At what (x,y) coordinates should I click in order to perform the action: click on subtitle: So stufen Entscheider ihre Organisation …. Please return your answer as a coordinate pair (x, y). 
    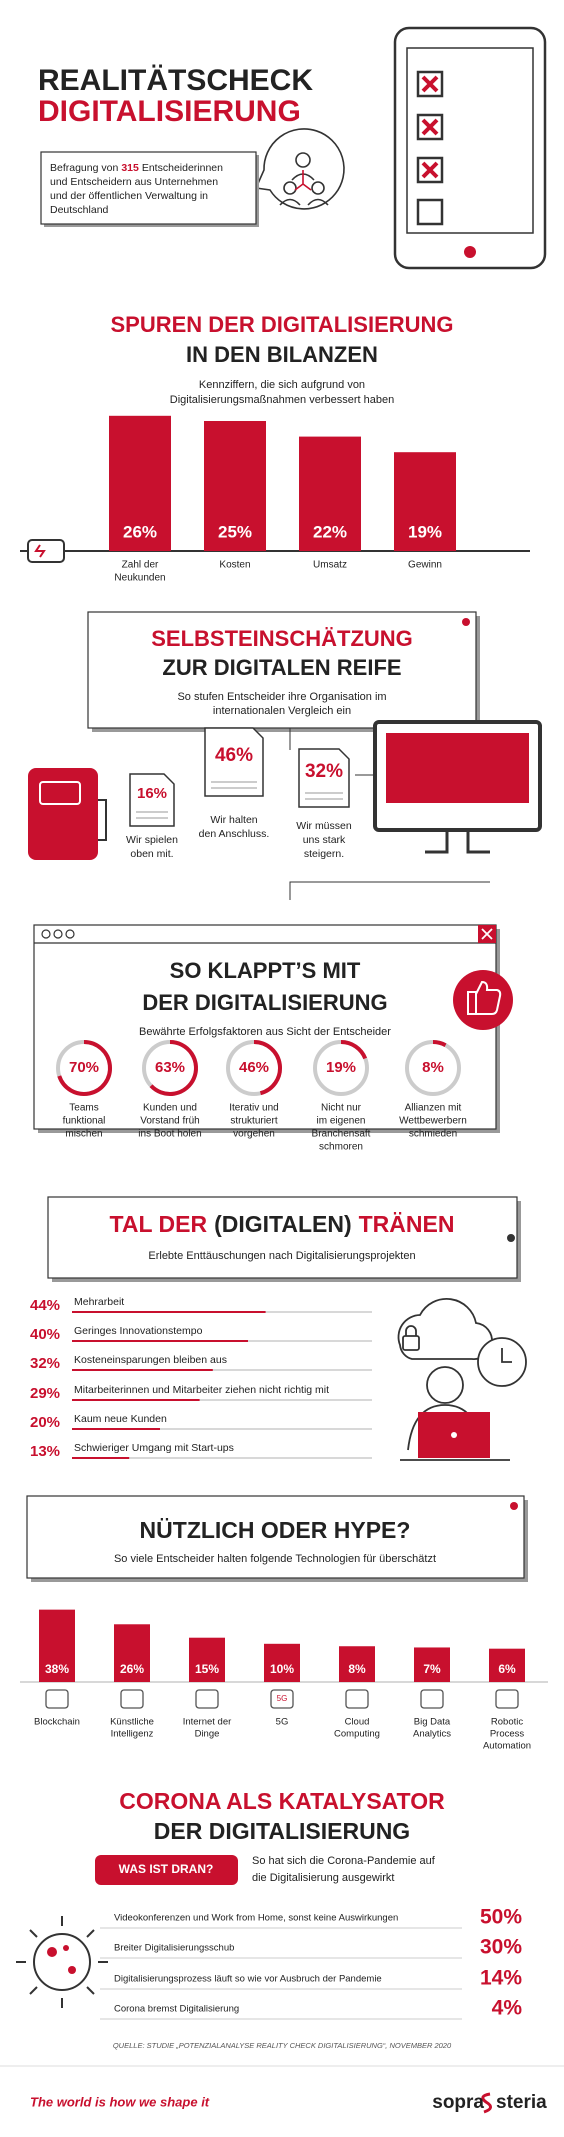
    Looking at the image, I should click on (281, 697).